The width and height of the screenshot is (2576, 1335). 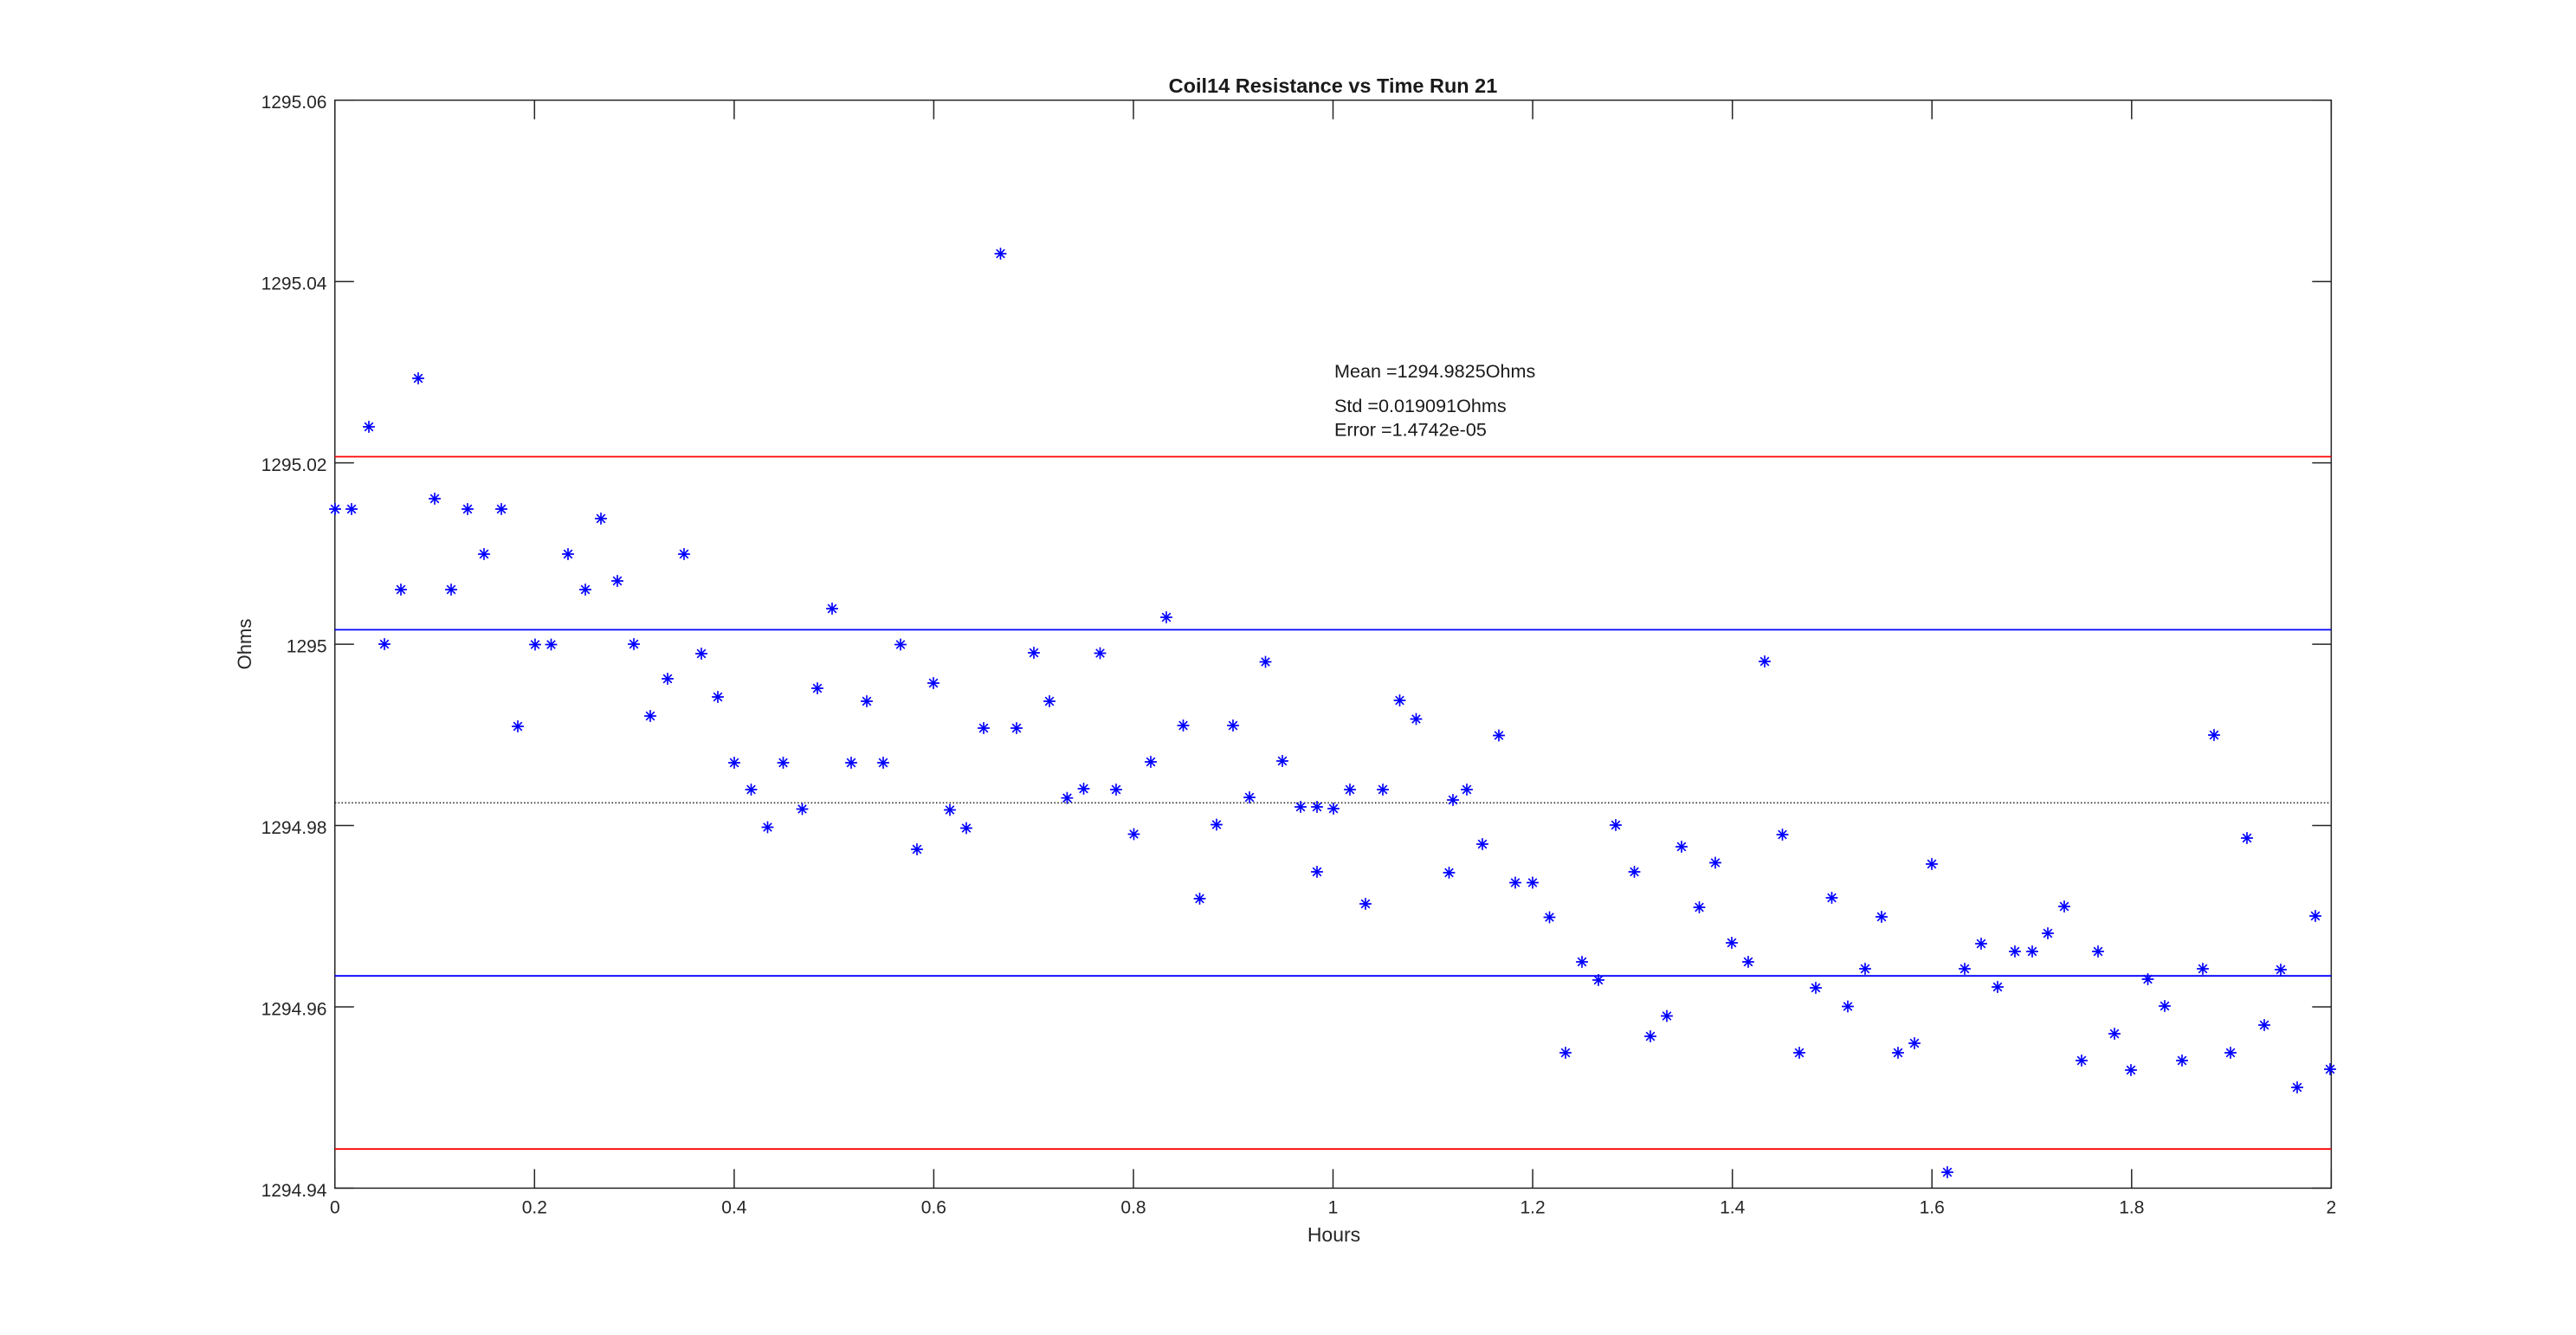 I want to click on svg-text: 1.6, so click(x=1932, y=1208).